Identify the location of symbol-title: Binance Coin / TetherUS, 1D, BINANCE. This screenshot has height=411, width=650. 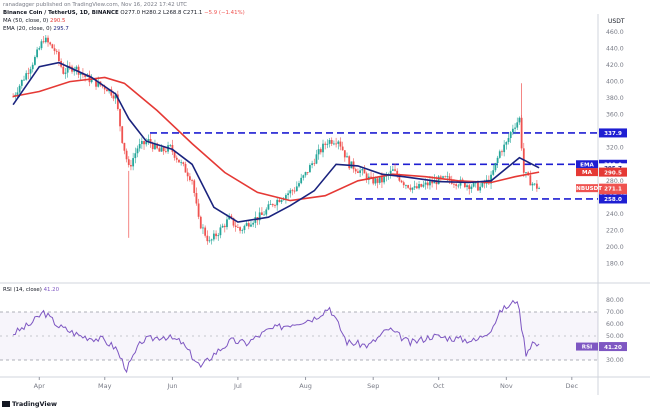
(61, 13).